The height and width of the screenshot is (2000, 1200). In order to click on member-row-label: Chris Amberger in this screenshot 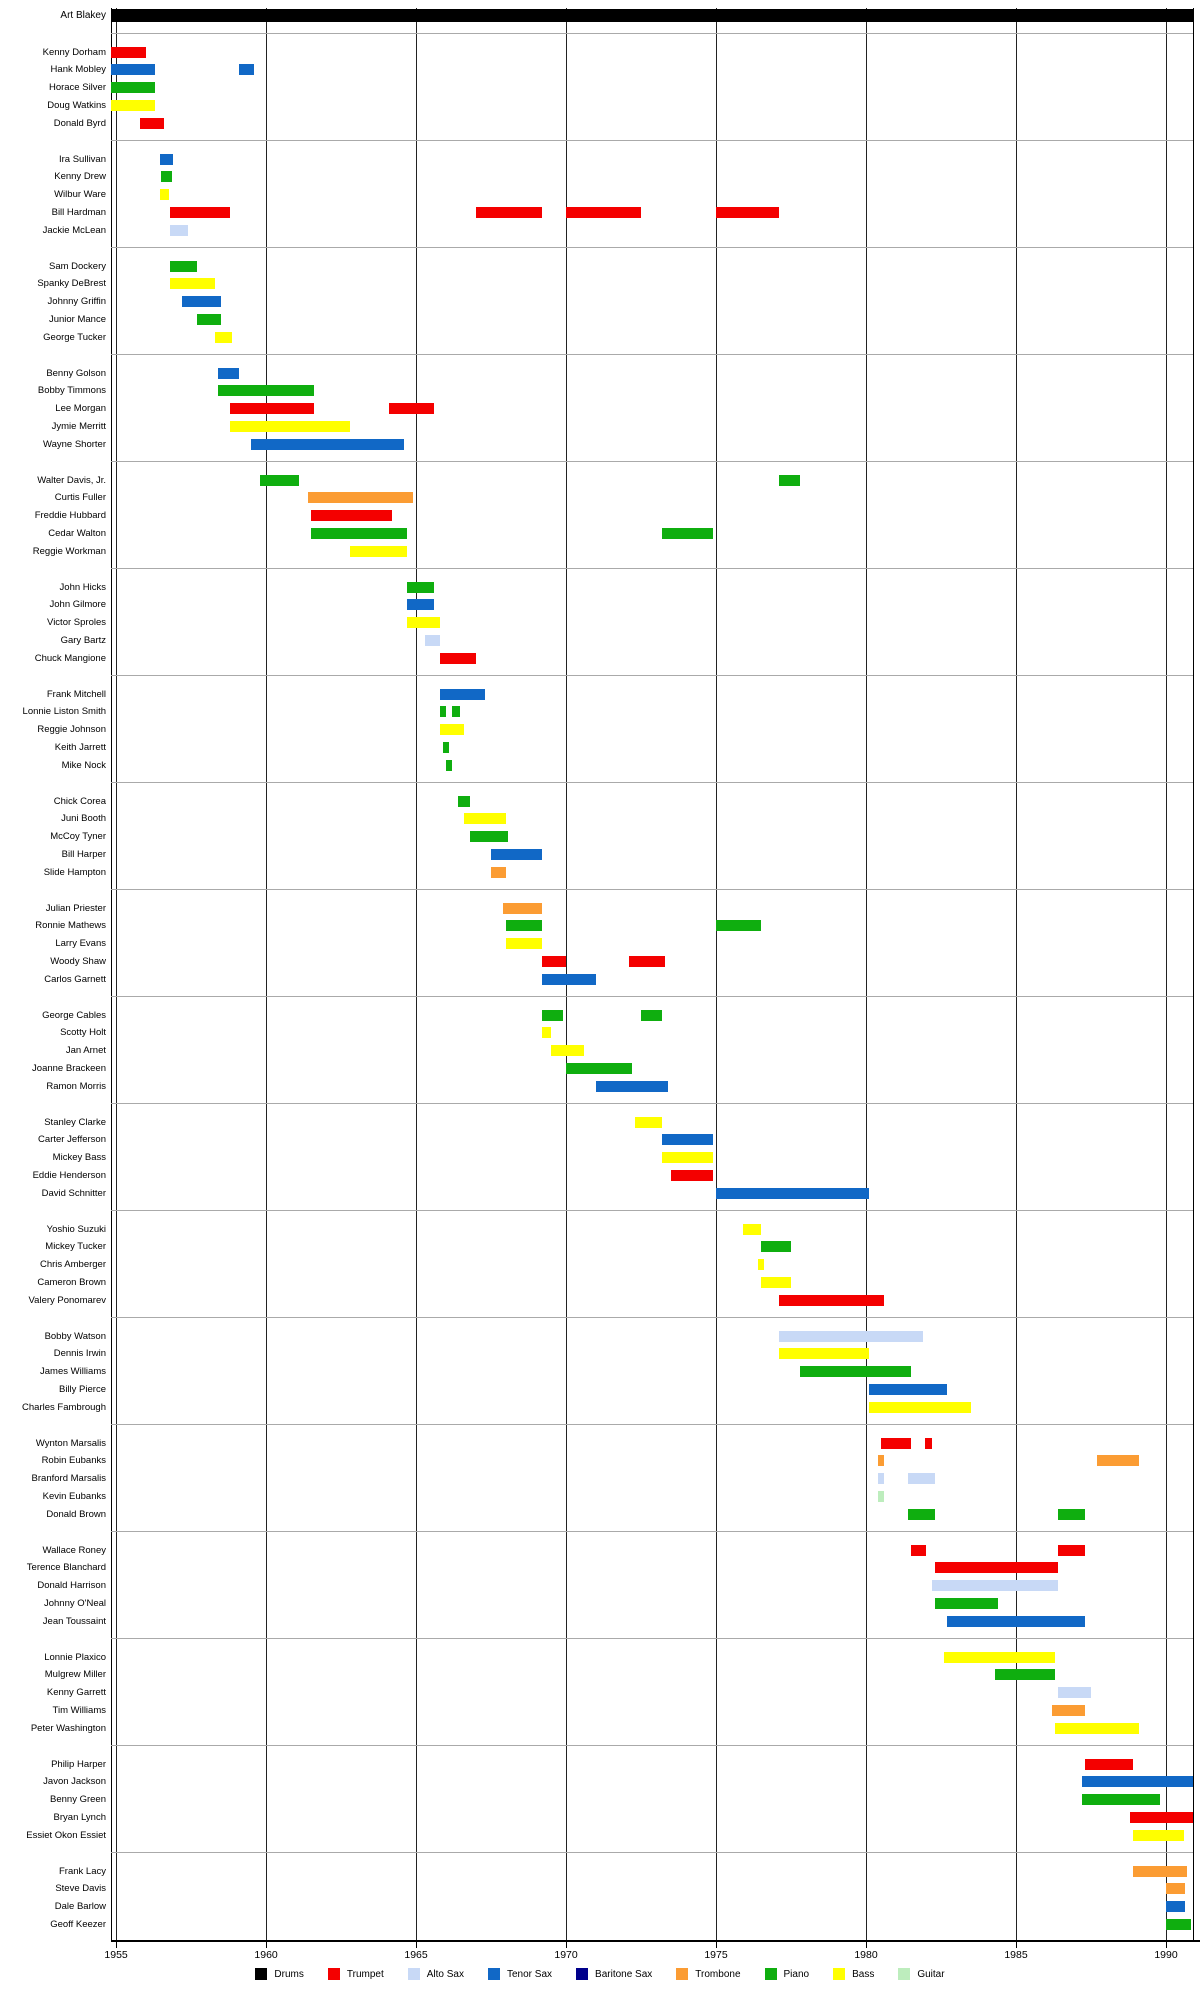, I will do `click(73, 1265)`.